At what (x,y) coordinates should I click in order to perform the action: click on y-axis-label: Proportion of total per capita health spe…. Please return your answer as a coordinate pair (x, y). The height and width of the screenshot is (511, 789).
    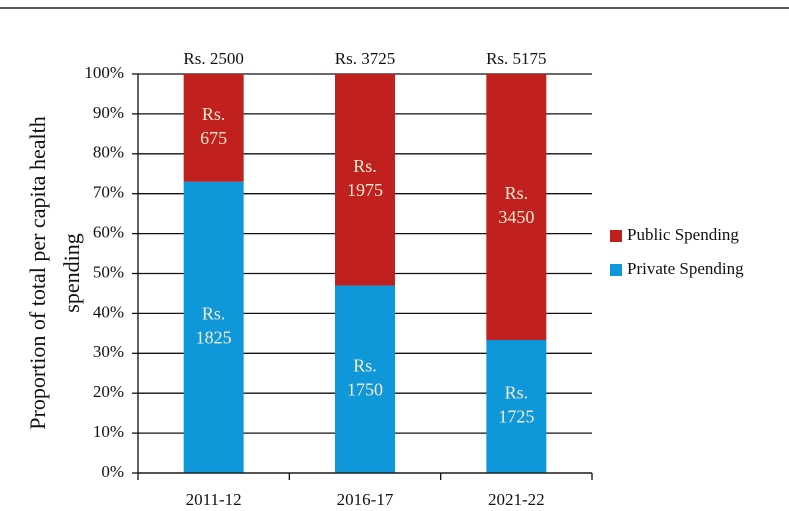
    Looking at the image, I should click on (54, 272).